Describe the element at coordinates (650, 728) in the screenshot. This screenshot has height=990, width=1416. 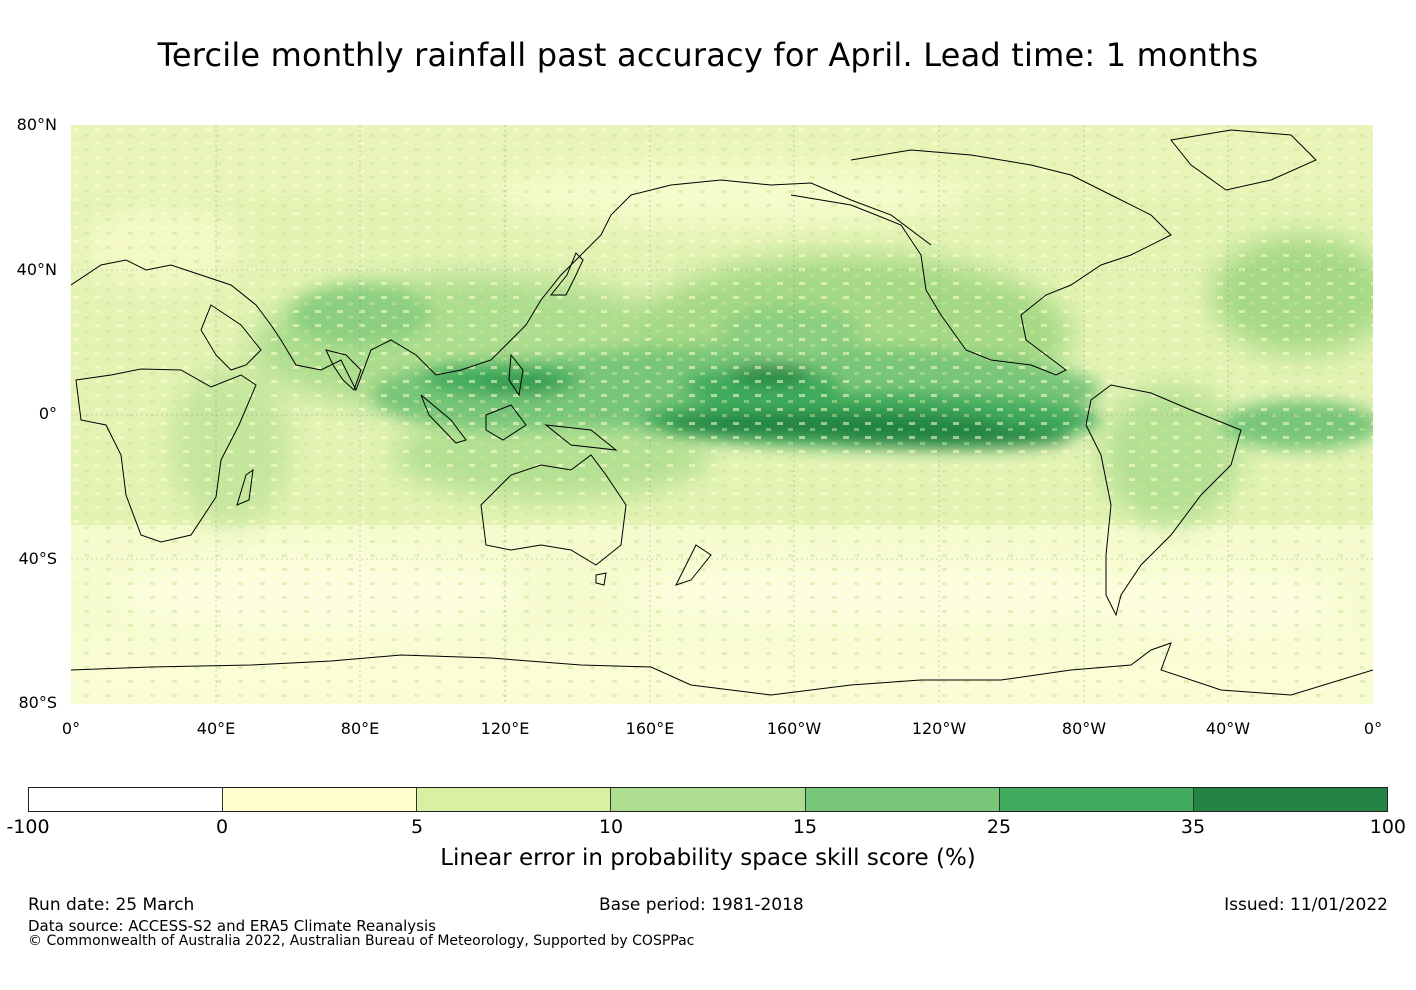
I see `lon-label-160e: 160°E` at that location.